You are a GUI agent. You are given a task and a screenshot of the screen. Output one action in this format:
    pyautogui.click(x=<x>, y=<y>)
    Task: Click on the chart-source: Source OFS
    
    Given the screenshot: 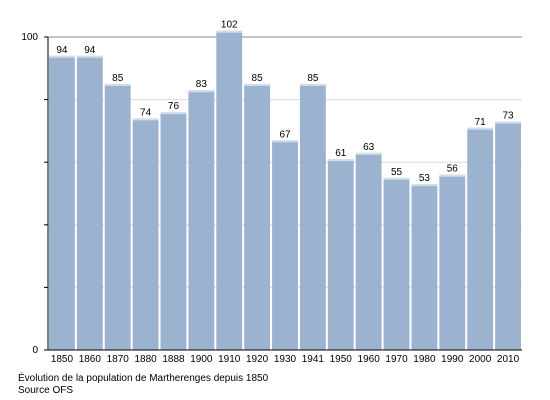 What is the action you would take?
    pyautogui.click(x=46, y=390)
    